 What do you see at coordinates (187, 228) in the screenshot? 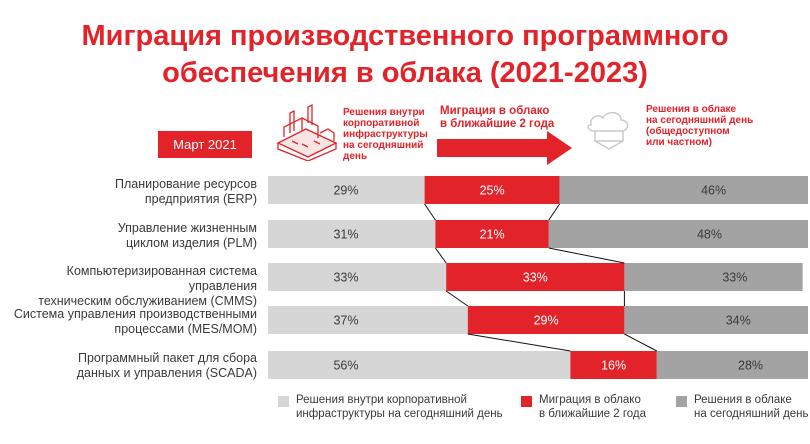
I see `row-label-plm-line-1: Управление жизненным` at bounding box center [187, 228].